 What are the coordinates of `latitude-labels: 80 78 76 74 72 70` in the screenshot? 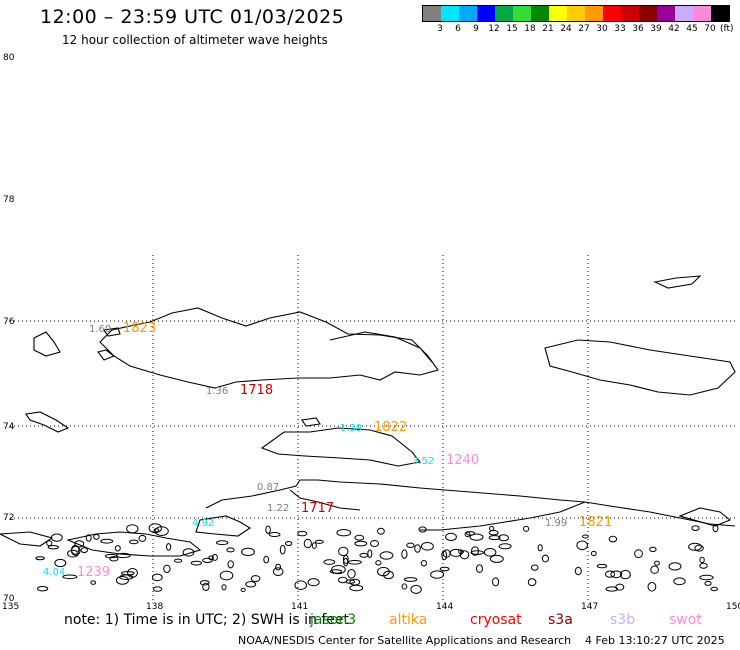 It's located at (9, 328).